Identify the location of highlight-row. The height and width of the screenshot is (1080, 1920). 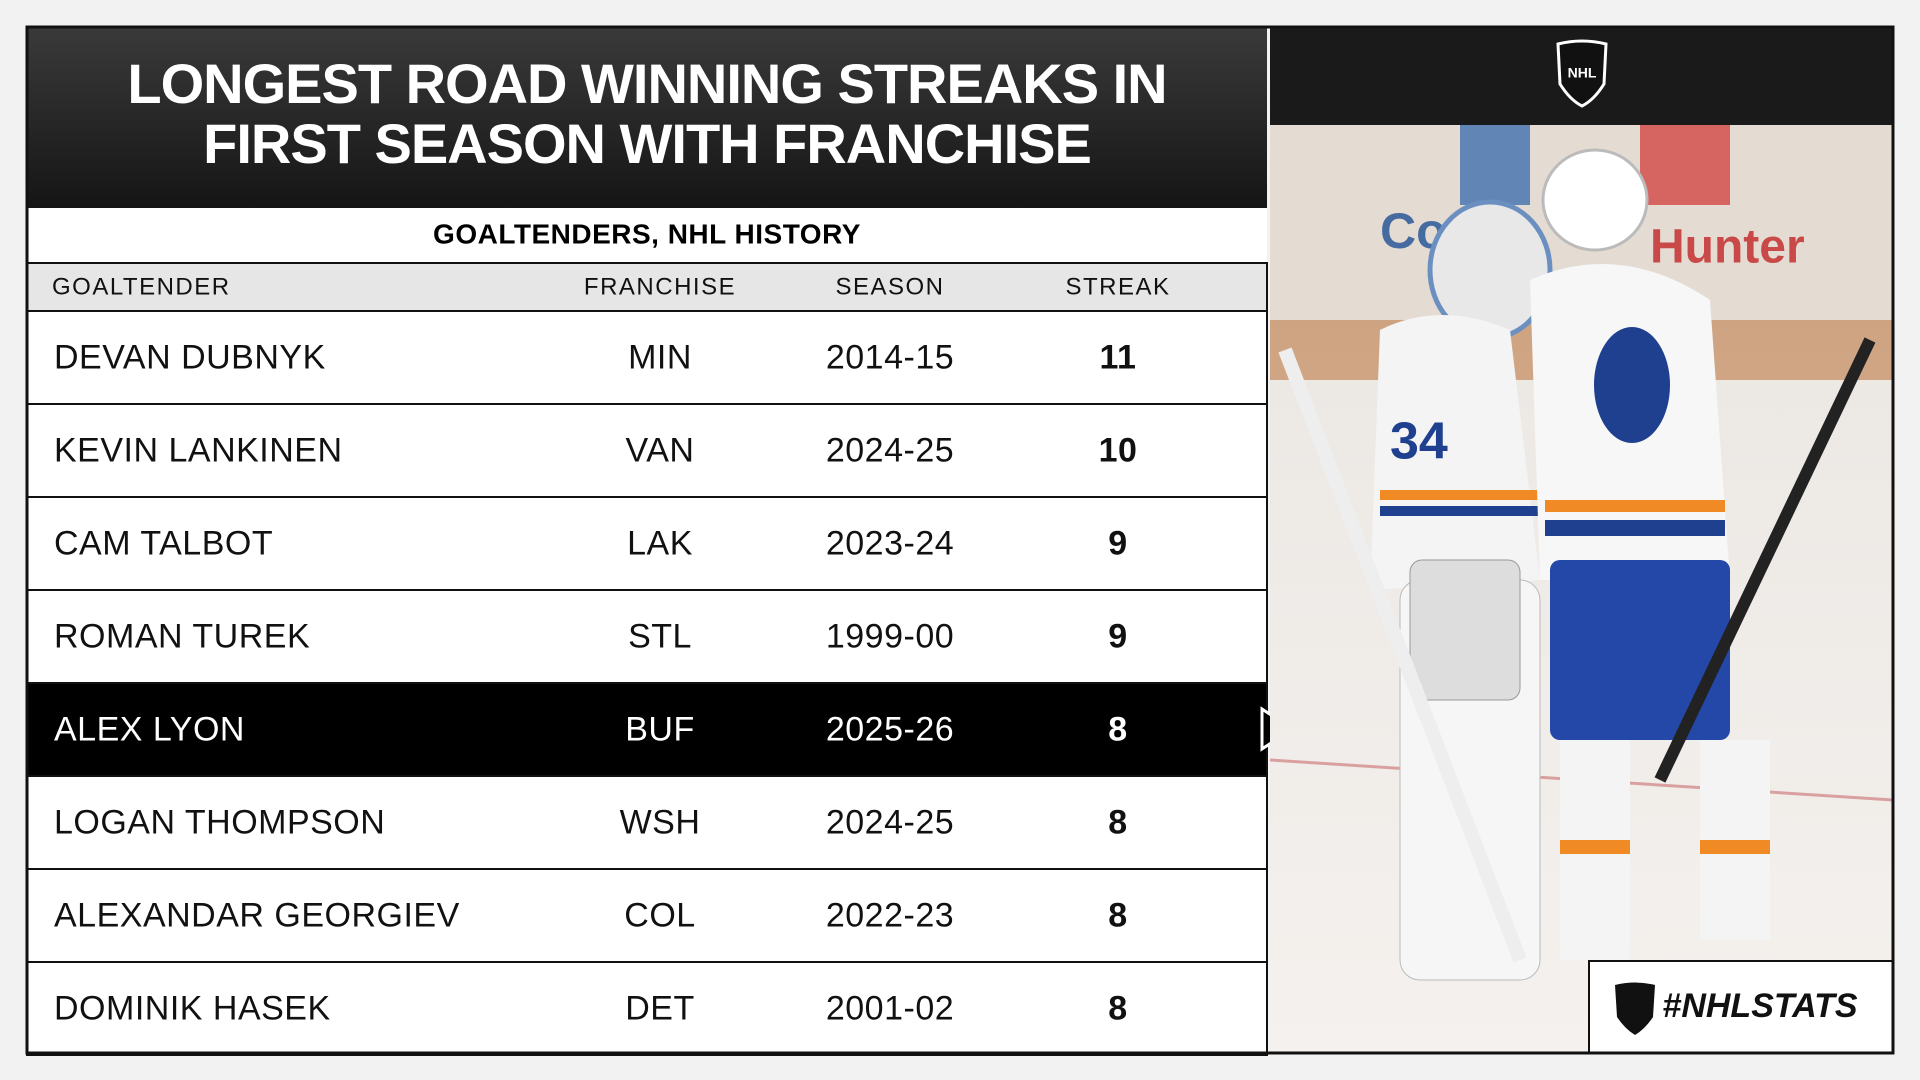
(647, 729).